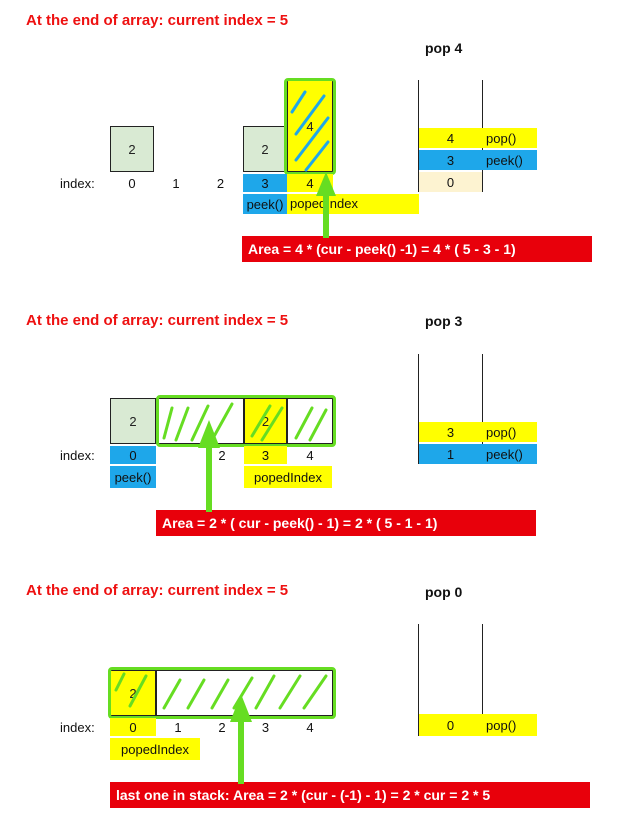  Describe the element at coordinates (450, 138) in the screenshot. I see `stack-item-top: 4` at that location.